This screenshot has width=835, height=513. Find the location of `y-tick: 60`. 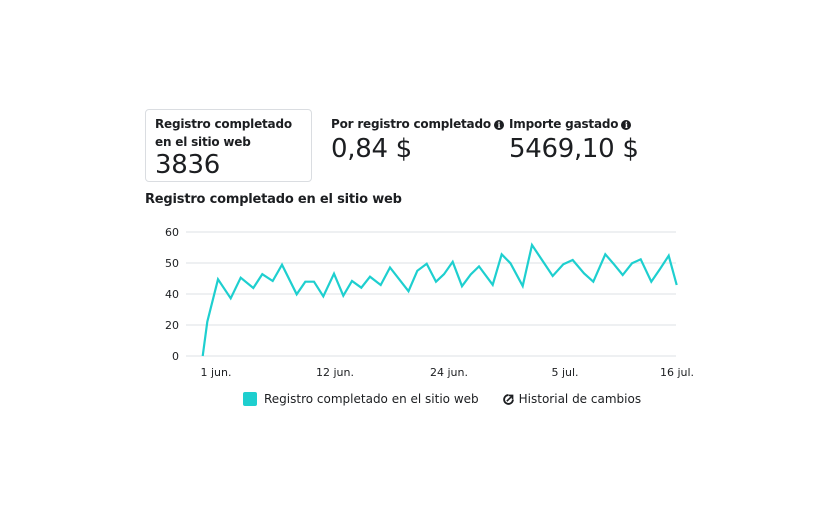

y-tick: 60 is located at coordinates (172, 232).